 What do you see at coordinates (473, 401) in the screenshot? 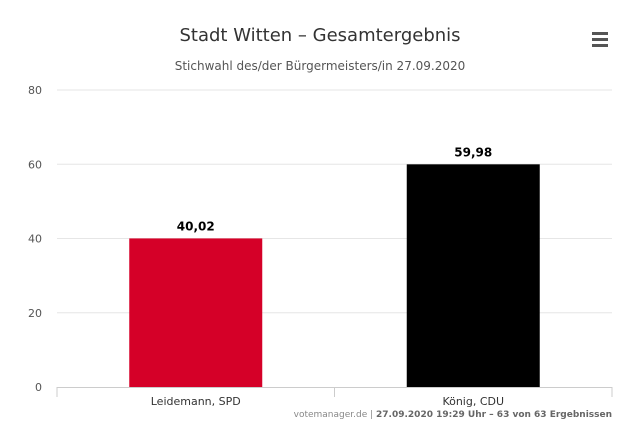
I see `x-tick-label: König, CDU` at bounding box center [473, 401].